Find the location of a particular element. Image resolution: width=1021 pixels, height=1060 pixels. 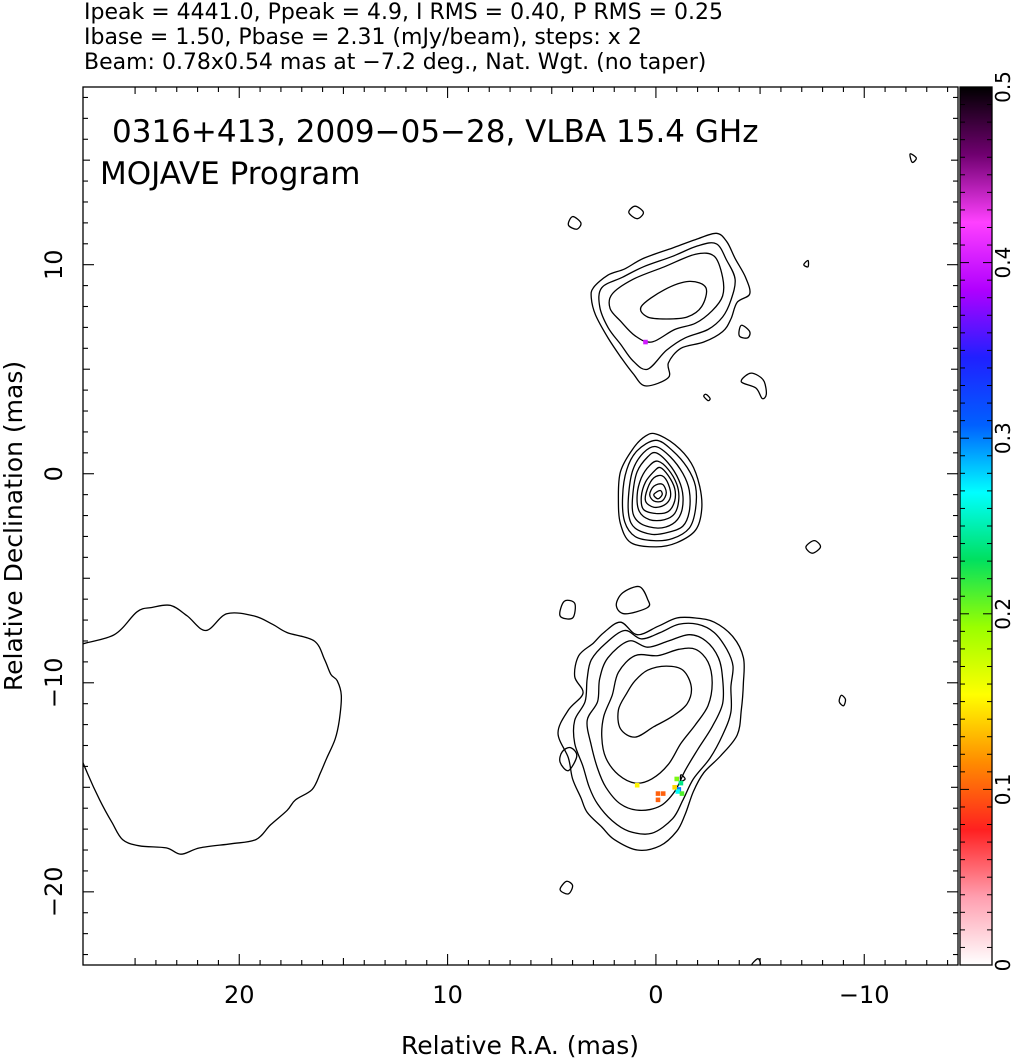

colorbar-tick-label: 0.5 is located at coordinates (1003, 87).